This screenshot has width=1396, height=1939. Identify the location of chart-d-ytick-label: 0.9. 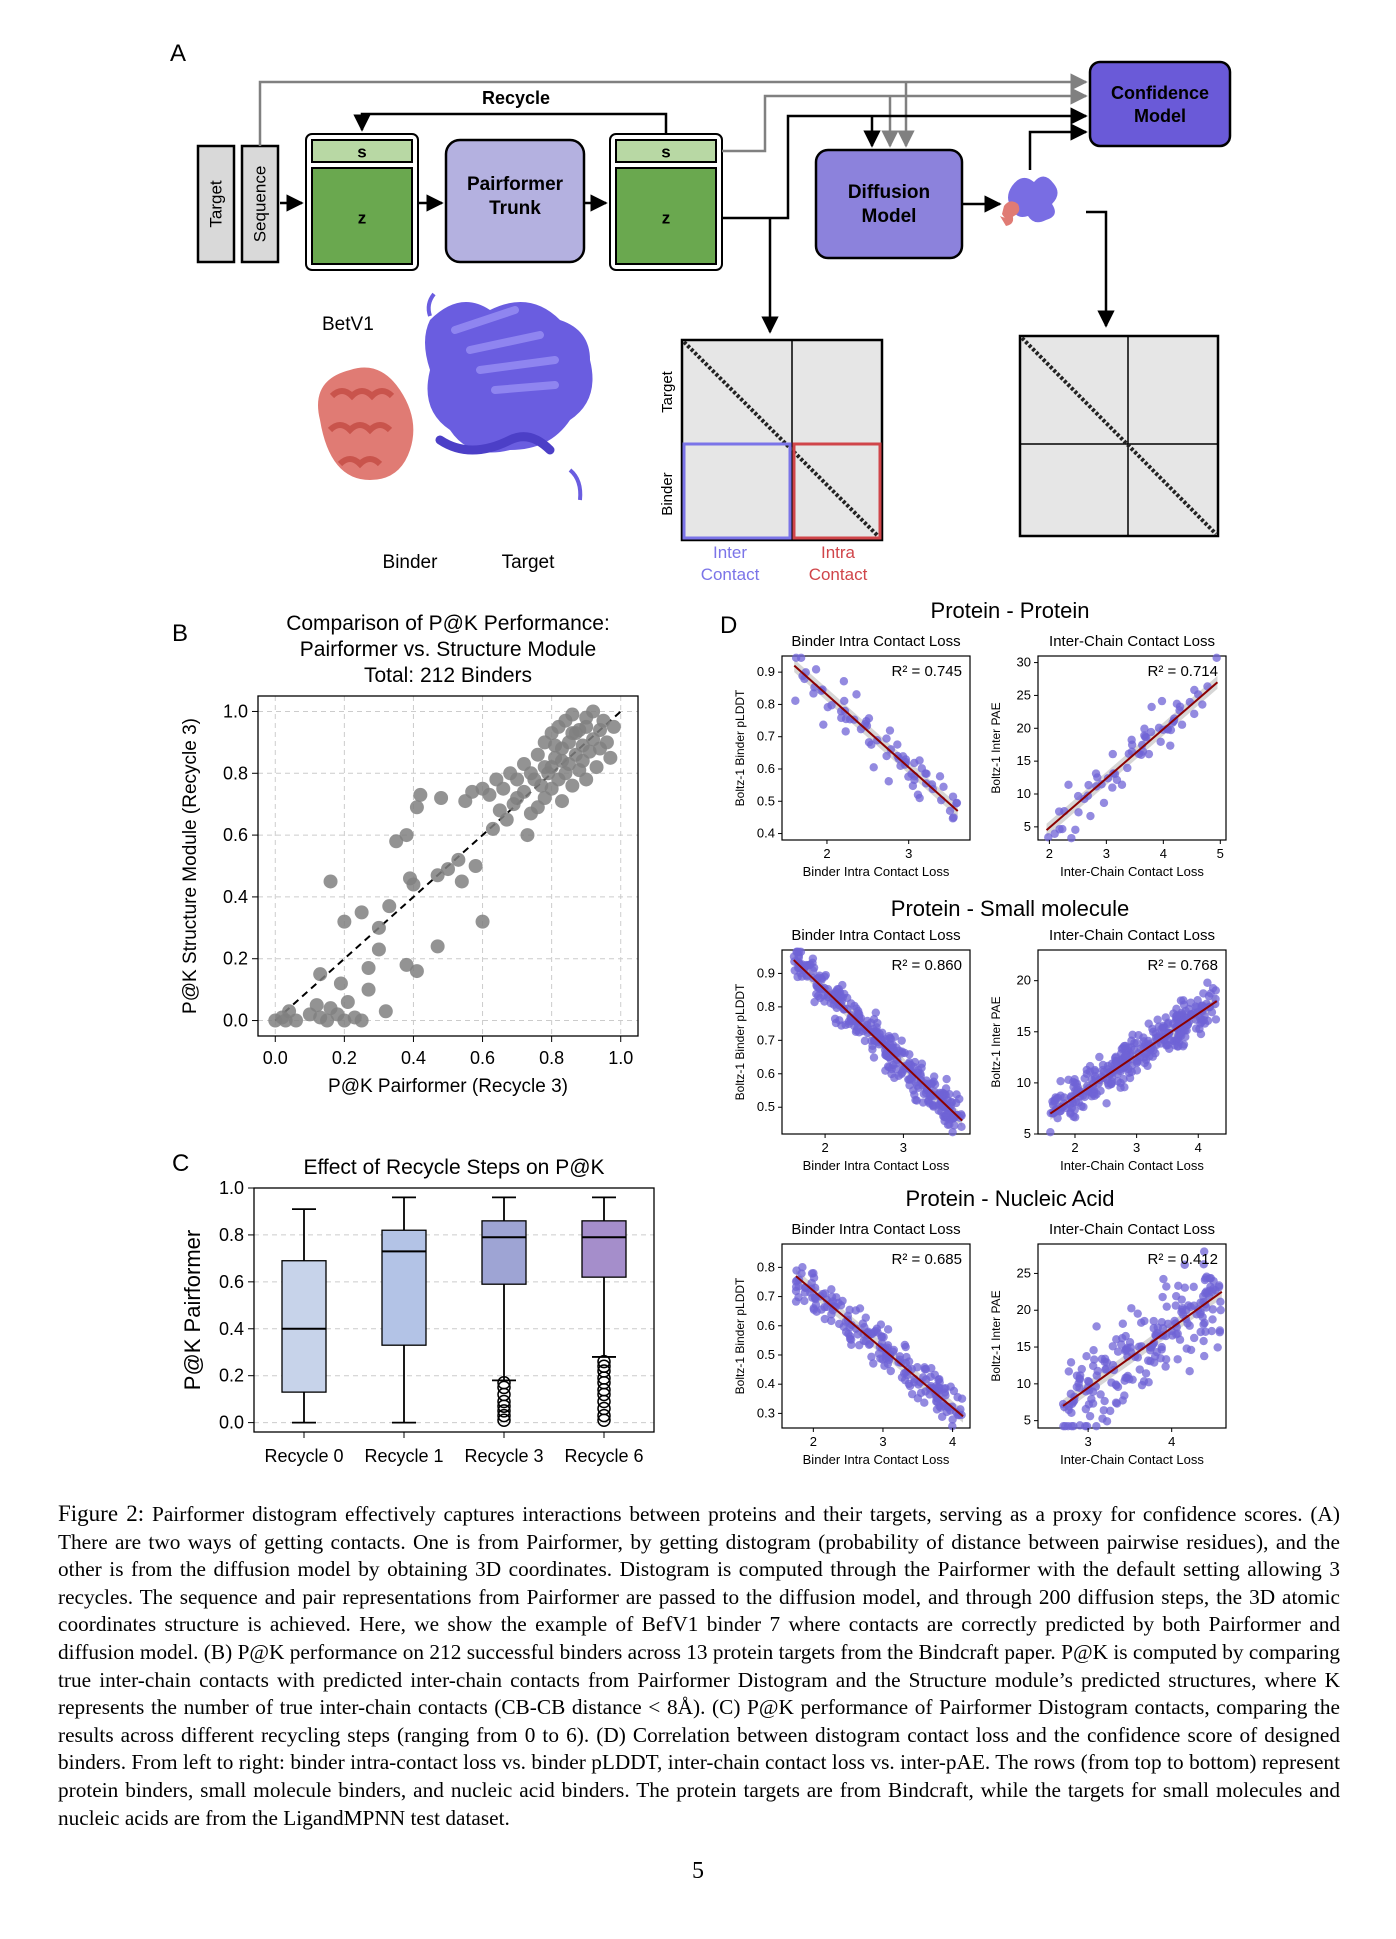
(766, 671).